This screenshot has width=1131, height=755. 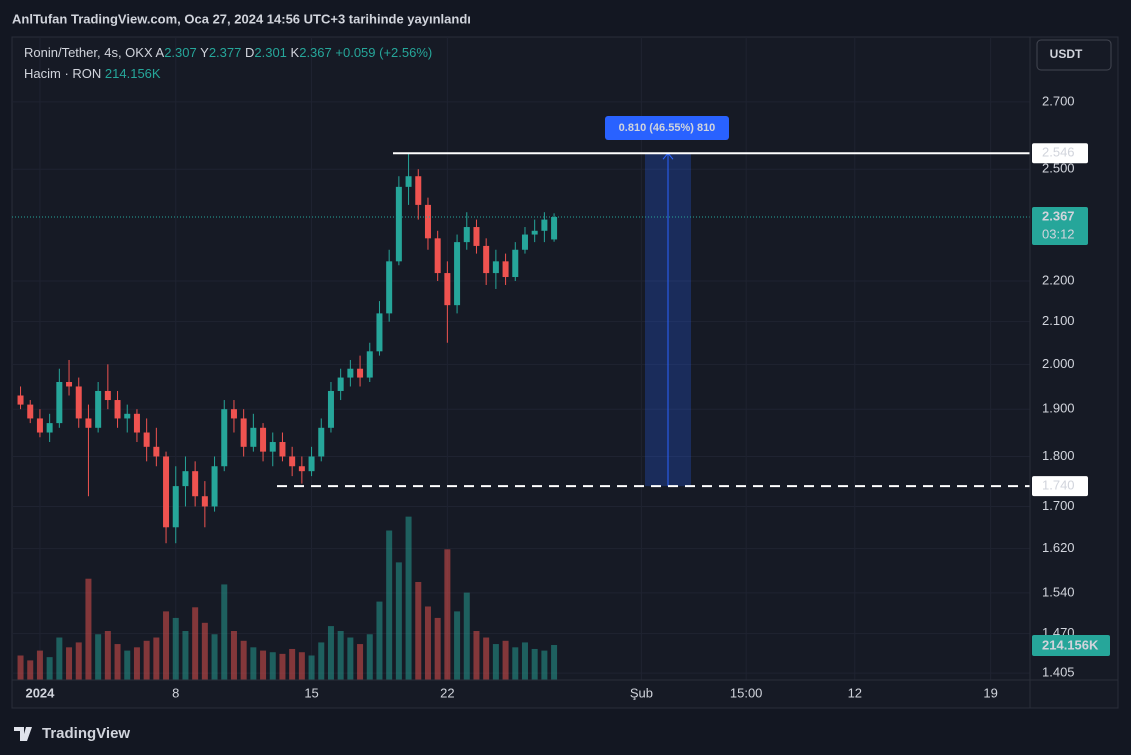 What do you see at coordinates (1066, 54) in the screenshot?
I see `currency: USDT` at bounding box center [1066, 54].